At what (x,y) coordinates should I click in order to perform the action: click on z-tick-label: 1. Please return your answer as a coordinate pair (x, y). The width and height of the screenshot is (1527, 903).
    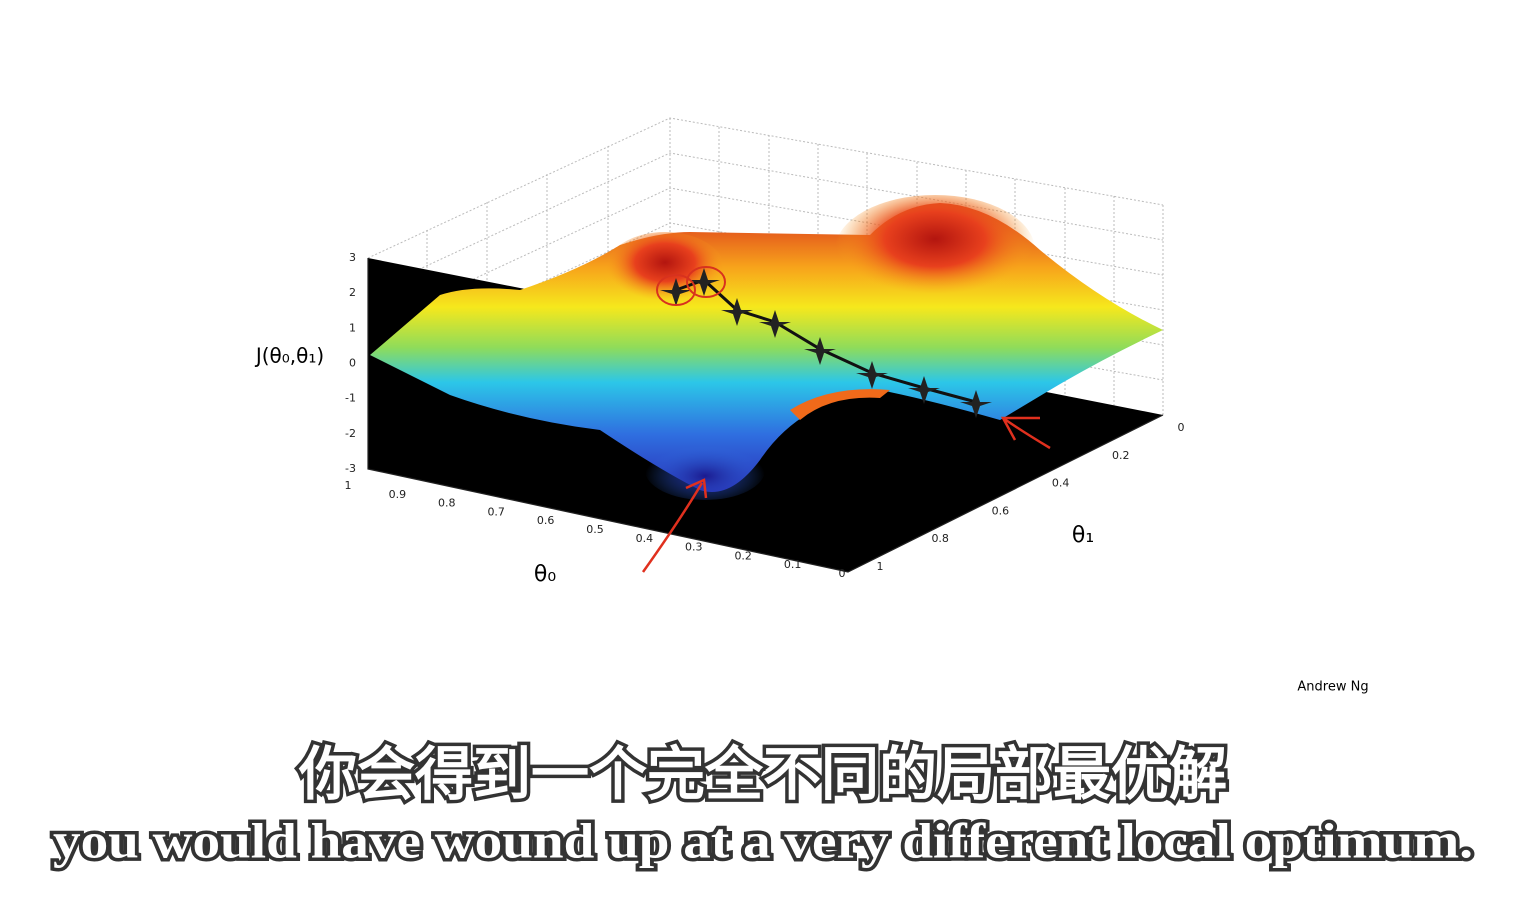
    Looking at the image, I should click on (352, 327).